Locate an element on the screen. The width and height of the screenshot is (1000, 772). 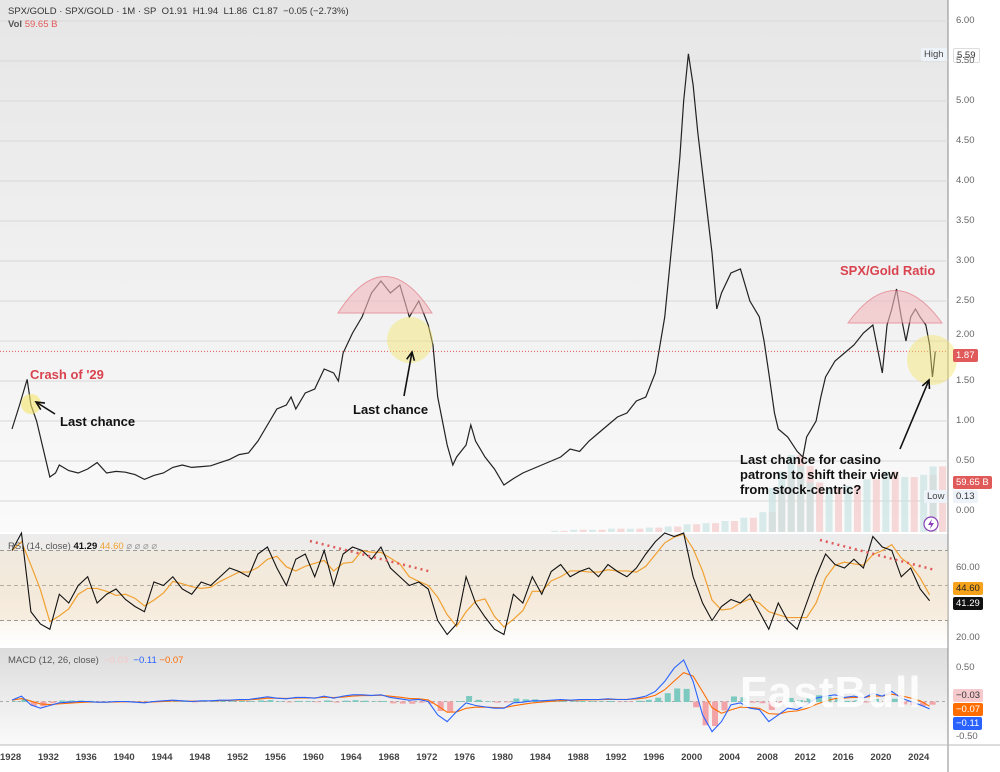
rsi-pane is located at coordinates (474, 590).